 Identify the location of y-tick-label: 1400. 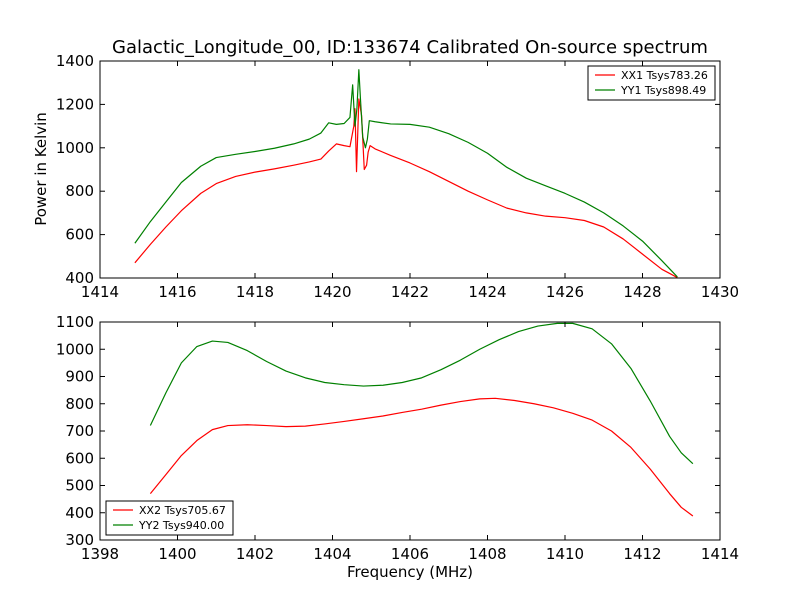
(75, 61).